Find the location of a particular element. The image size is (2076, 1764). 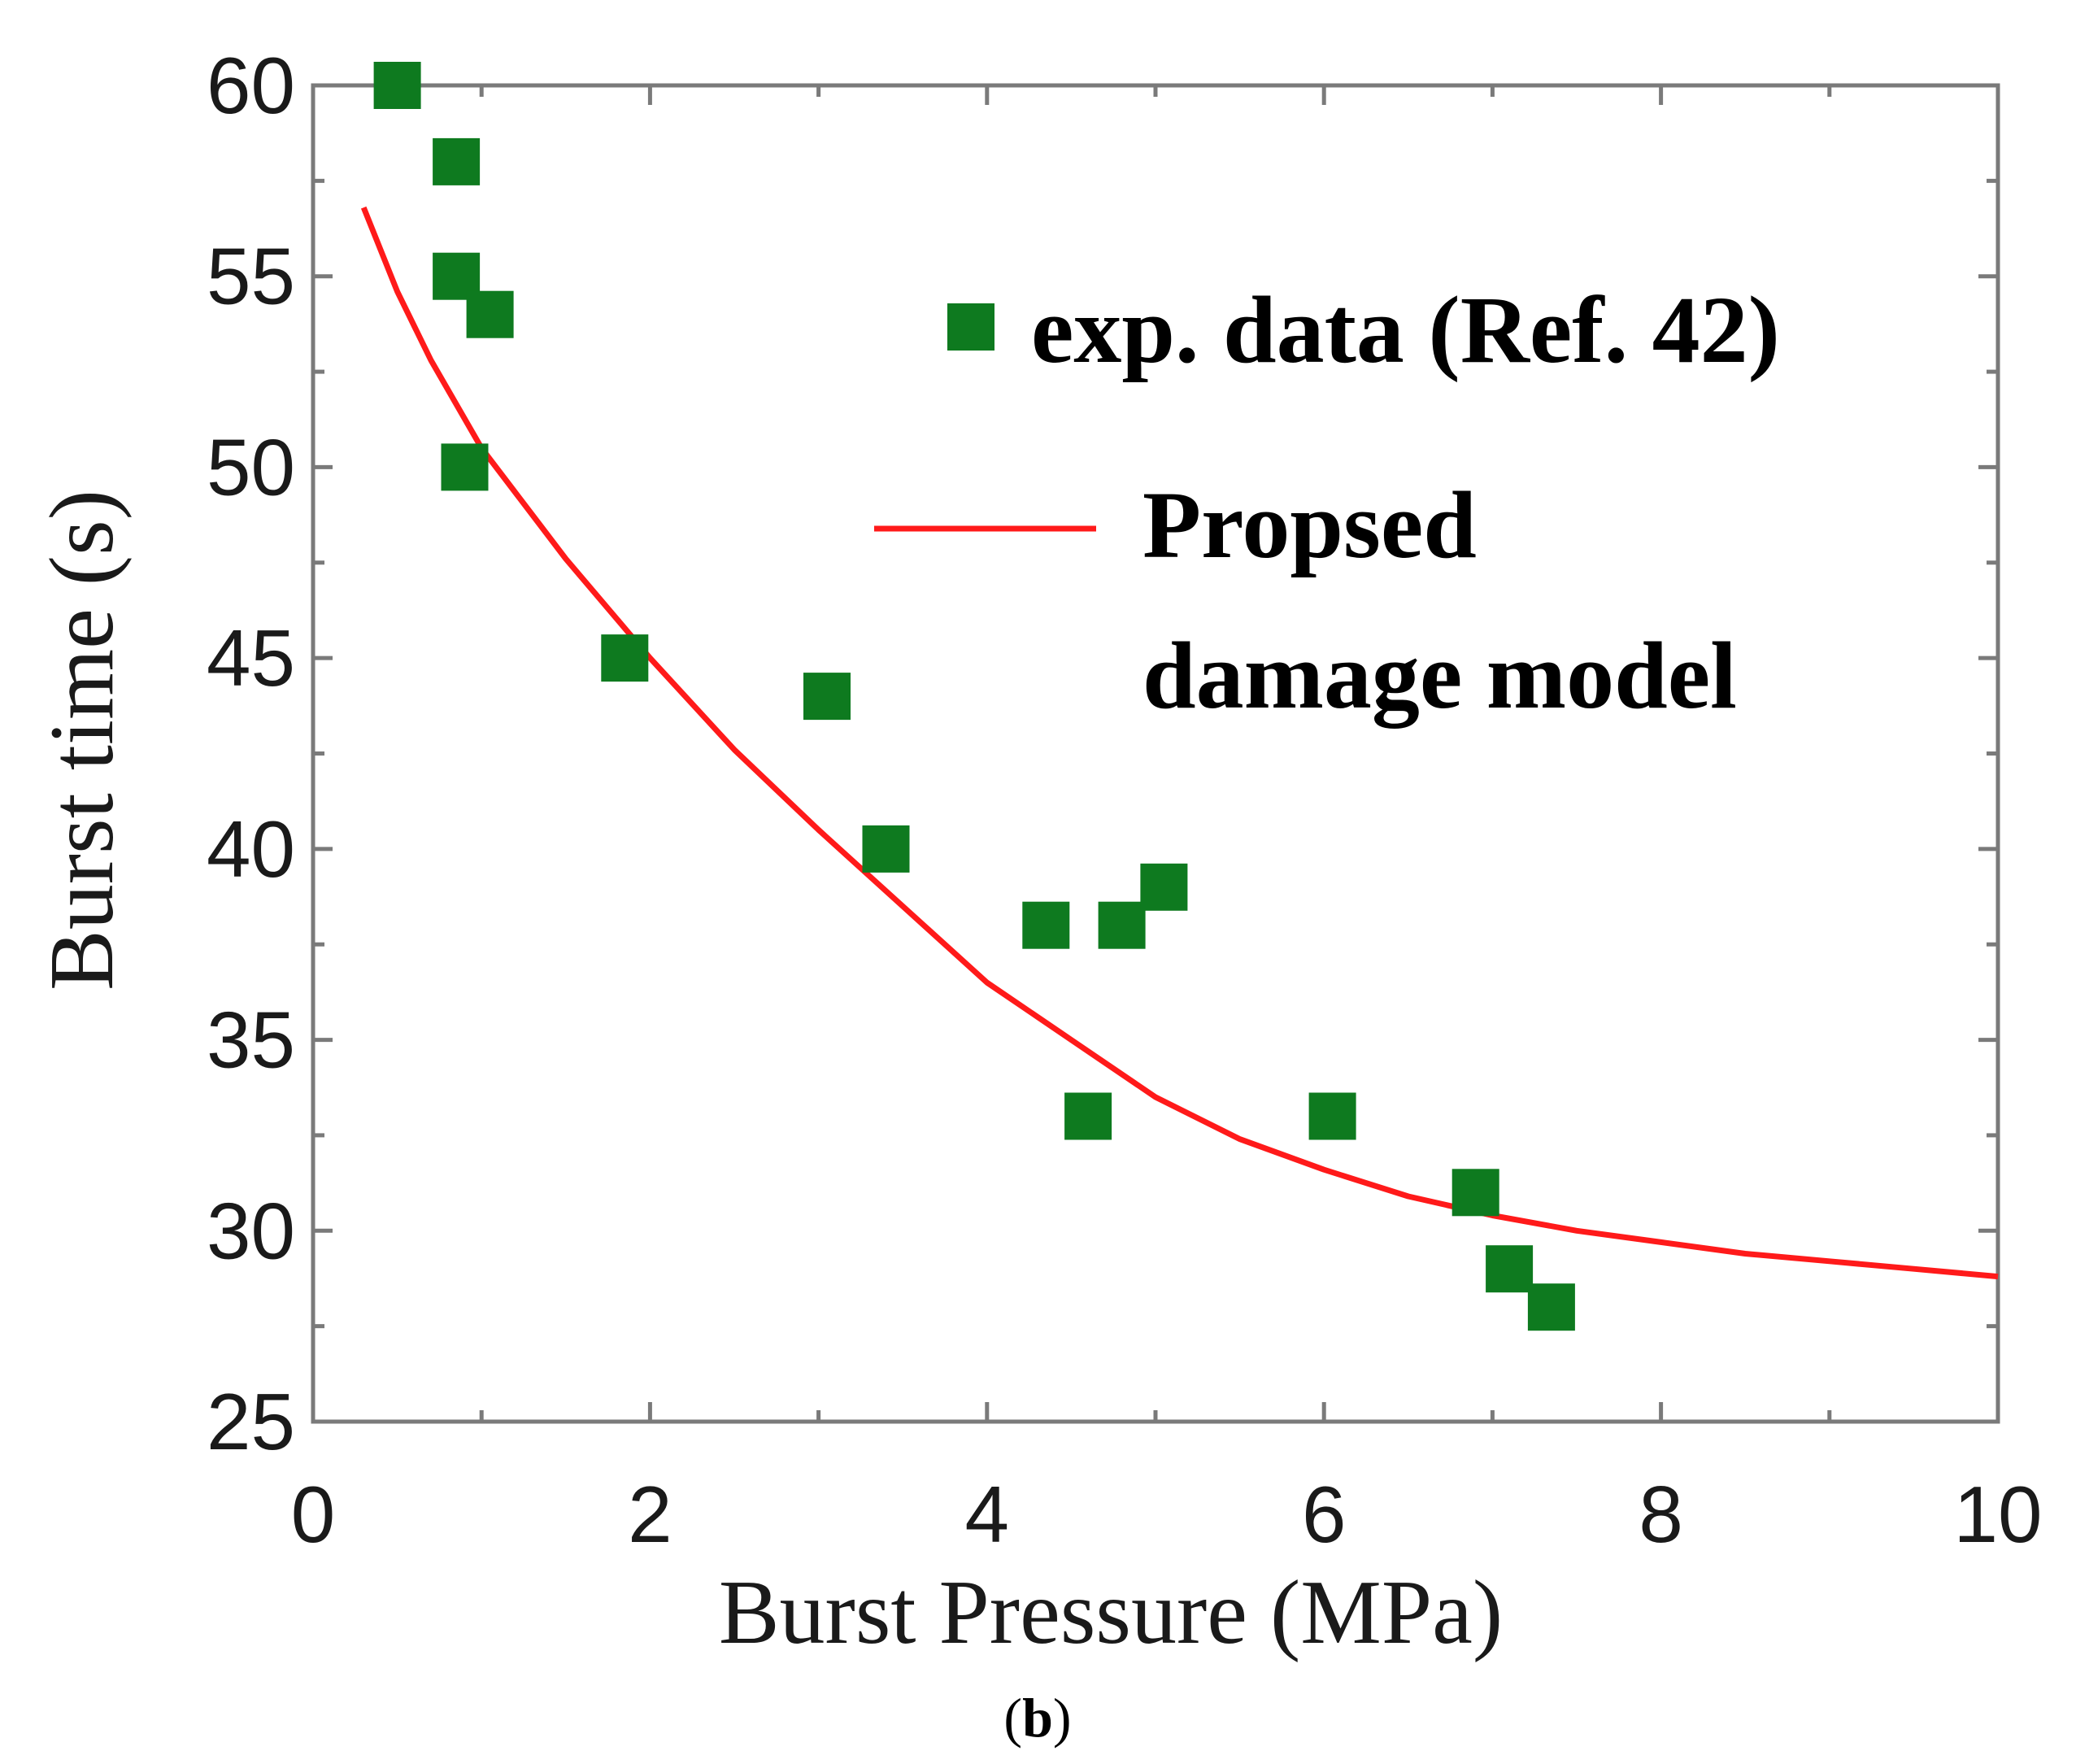

x-tick-label: 6 is located at coordinates (1324, 1514).